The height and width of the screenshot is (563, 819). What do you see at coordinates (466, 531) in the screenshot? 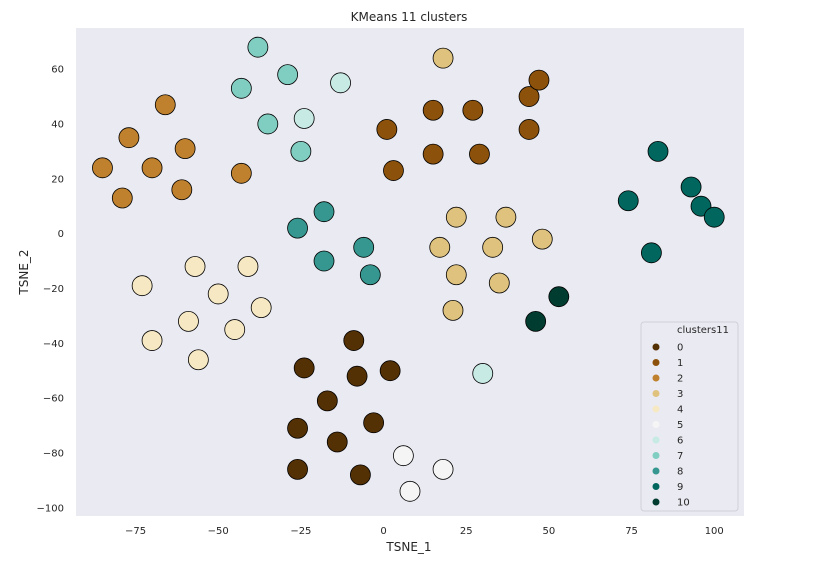
I see `x-tick-label: 25` at bounding box center [466, 531].